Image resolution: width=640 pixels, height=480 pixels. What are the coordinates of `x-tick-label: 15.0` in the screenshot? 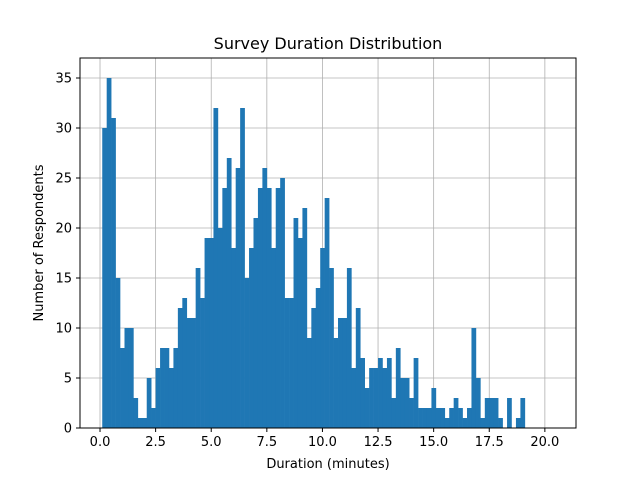 It's located at (433, 442).